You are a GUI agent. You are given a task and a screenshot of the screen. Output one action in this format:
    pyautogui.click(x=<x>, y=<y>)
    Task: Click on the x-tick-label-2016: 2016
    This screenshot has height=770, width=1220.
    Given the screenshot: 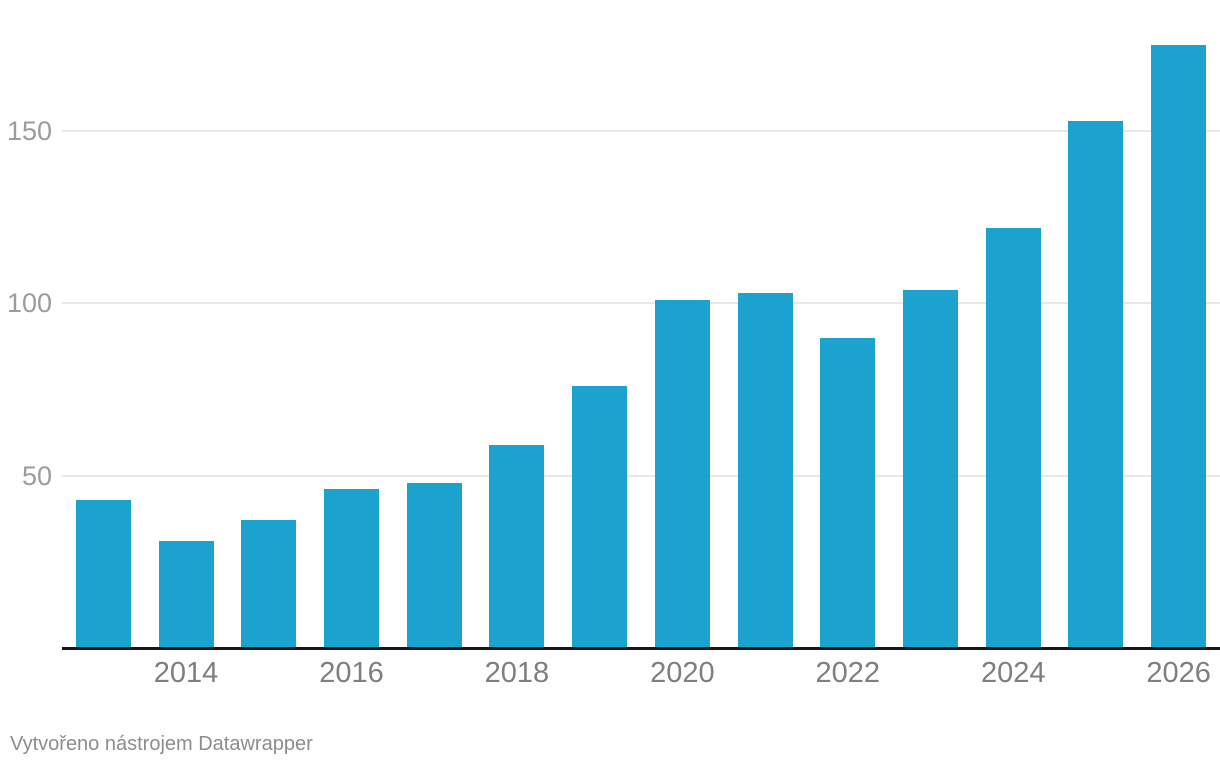 What is the action you would take?
    pyautogui.click(x=351, y=673)
    